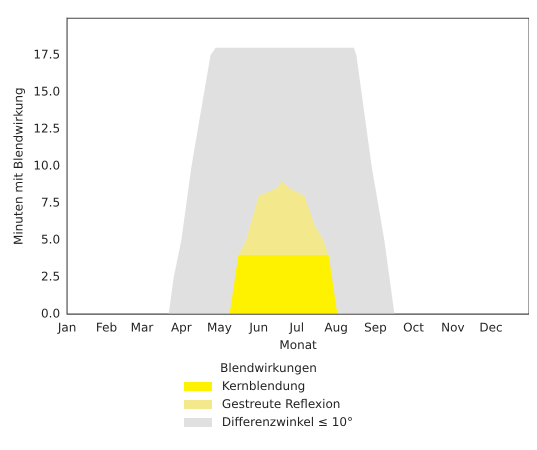 The width and height of the screenshot is (537, 450). What do you see at coordinates (296, 327) in the screenshot?
I see `x-tick-label: Jul` at bounding box center [296, 327].